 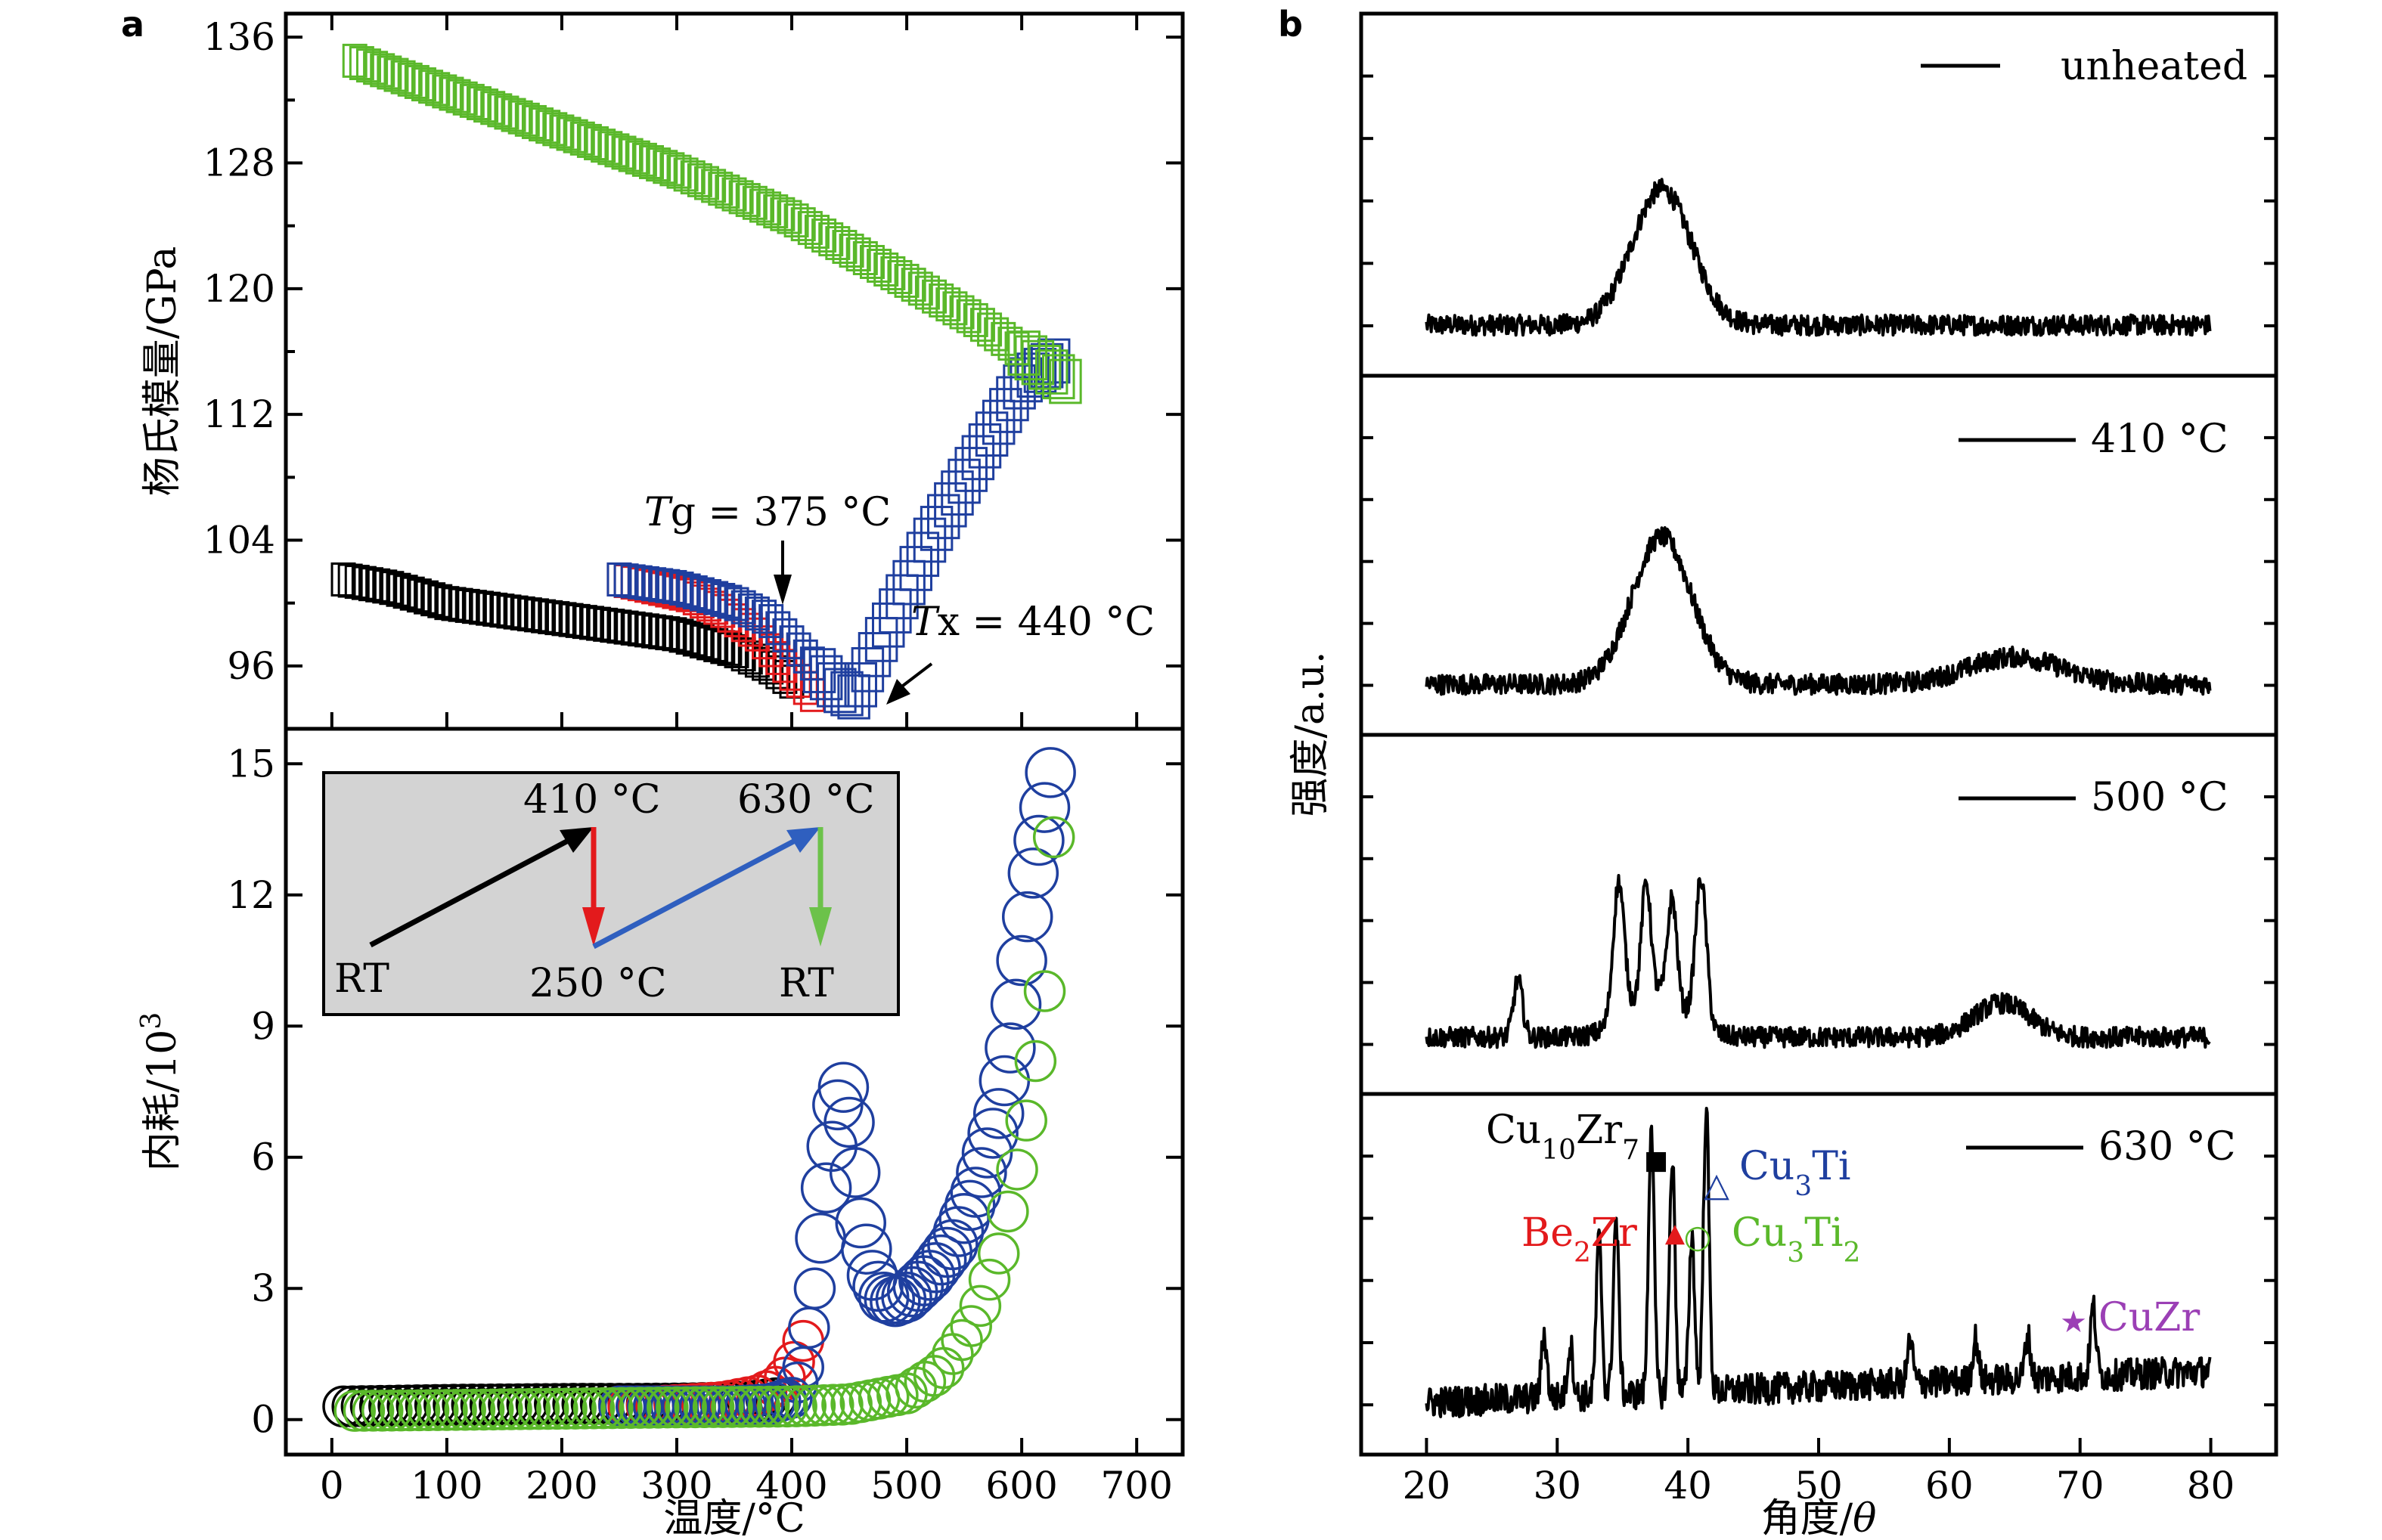 What do you see at coordinates (593, 927) in the screenshot?
I see `inset-cool1-head` at bounding box center [593, 927].